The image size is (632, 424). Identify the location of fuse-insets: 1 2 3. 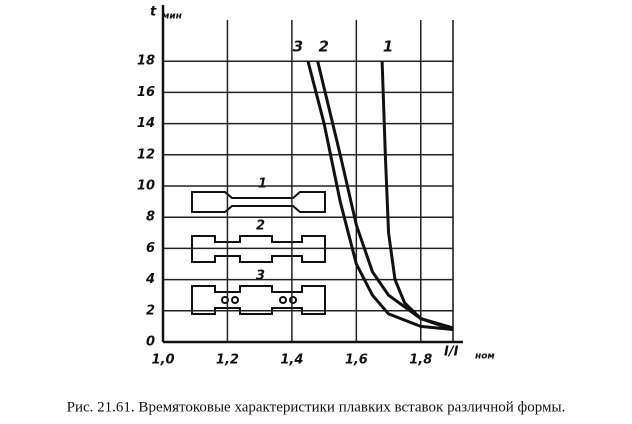
(258, 246).